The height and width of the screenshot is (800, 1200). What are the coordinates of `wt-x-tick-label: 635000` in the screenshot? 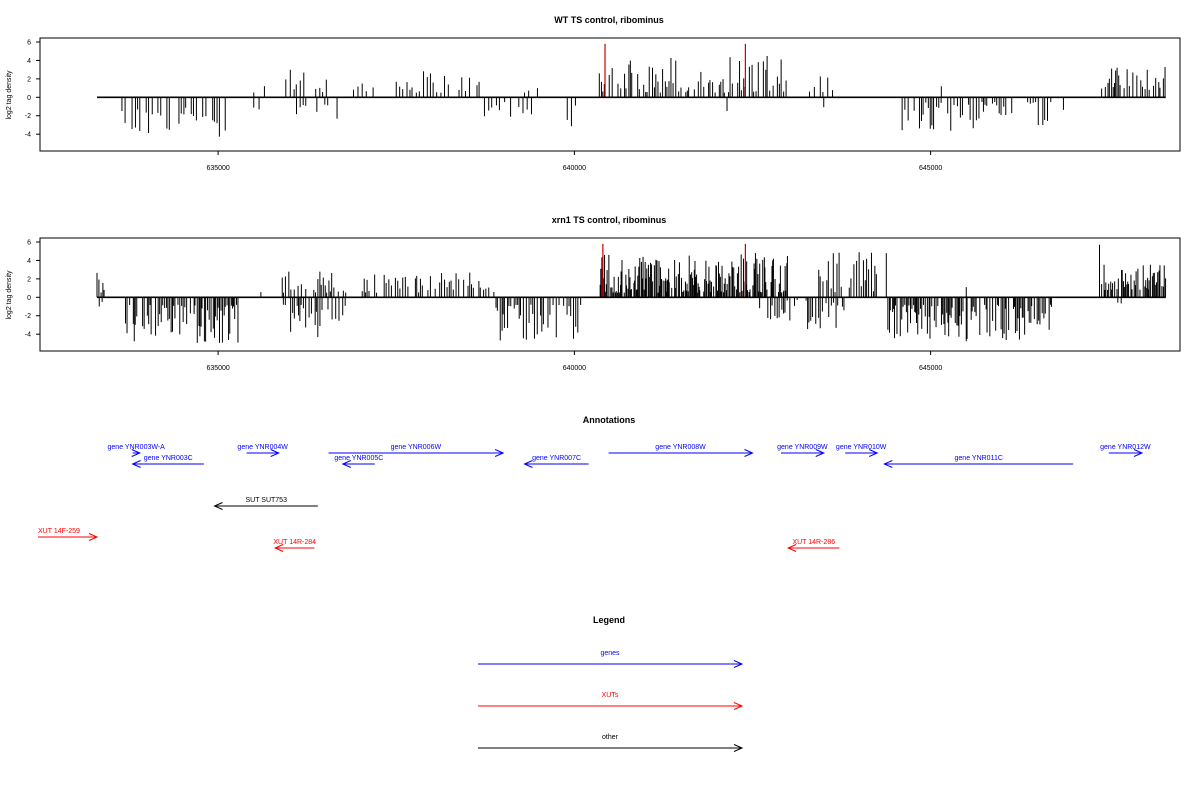 It's located at (217, 168).